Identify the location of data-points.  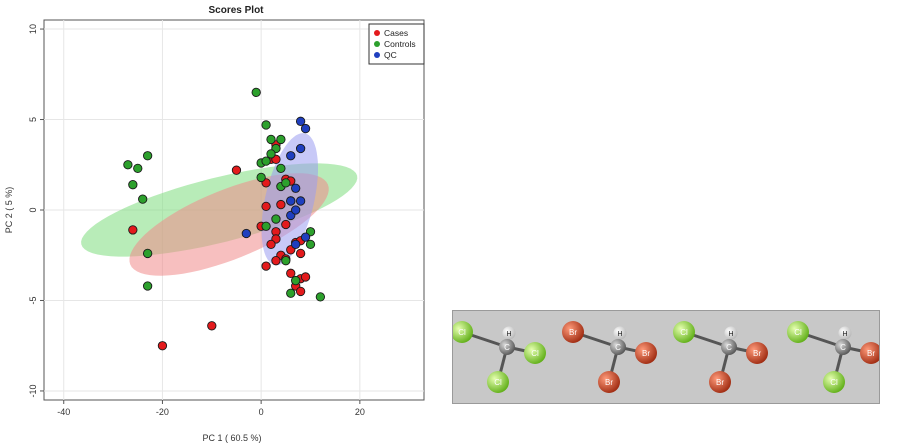
(224, 219).